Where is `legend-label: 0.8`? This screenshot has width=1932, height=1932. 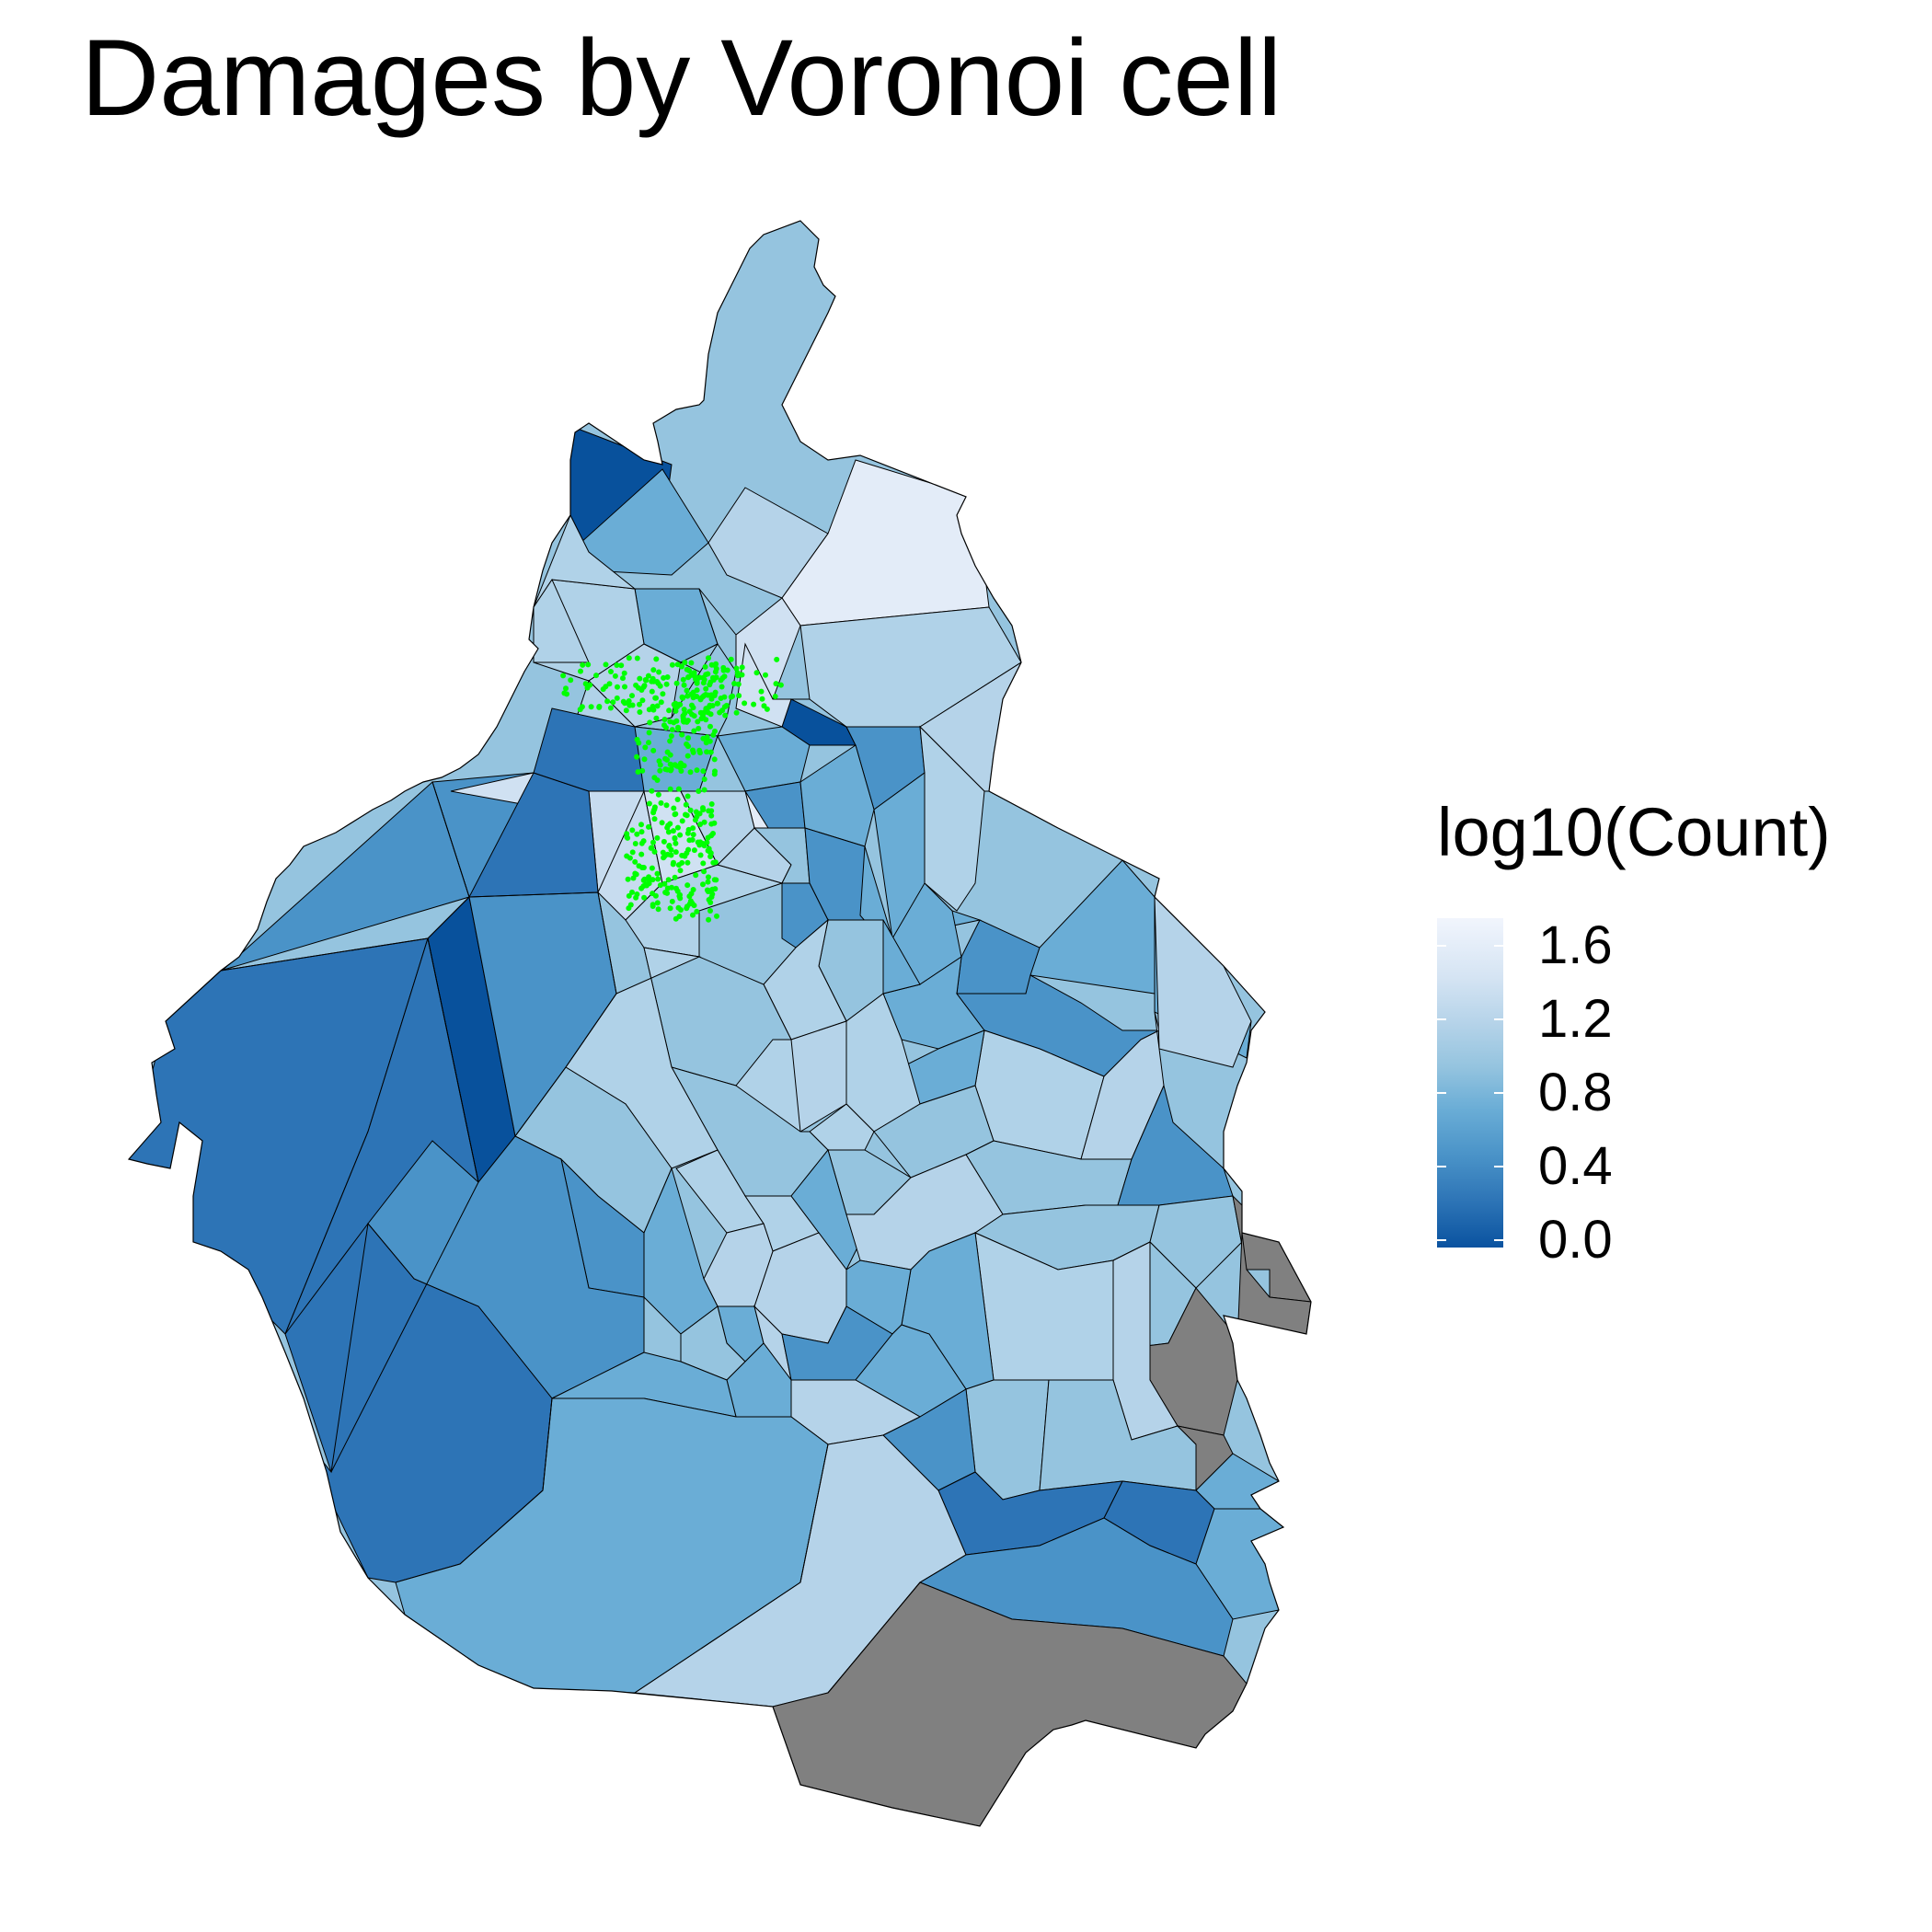
legend-label: 0.8 is located at coordinates (1575, 1092).